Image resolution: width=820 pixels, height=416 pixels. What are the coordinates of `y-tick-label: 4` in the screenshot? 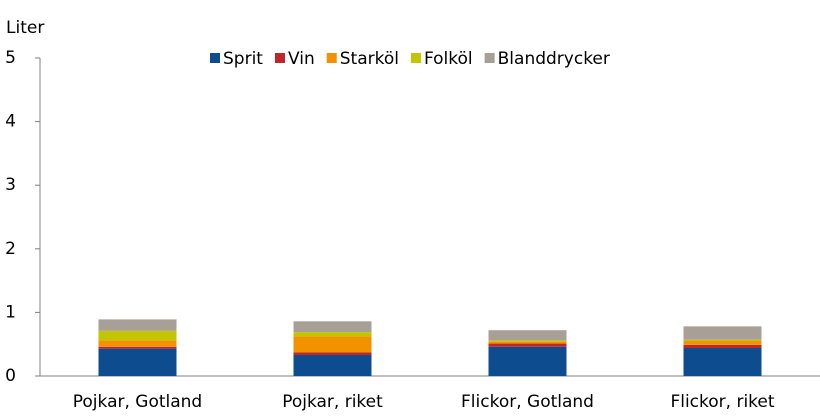 It's located at (10, 122).